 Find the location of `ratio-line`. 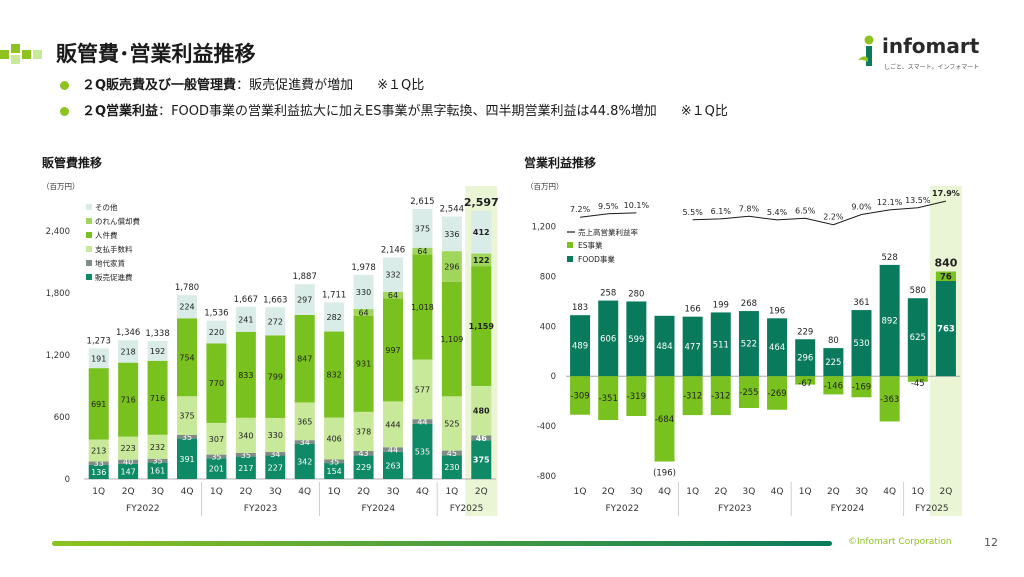

ratio-line is located at coordinates (819, 213).